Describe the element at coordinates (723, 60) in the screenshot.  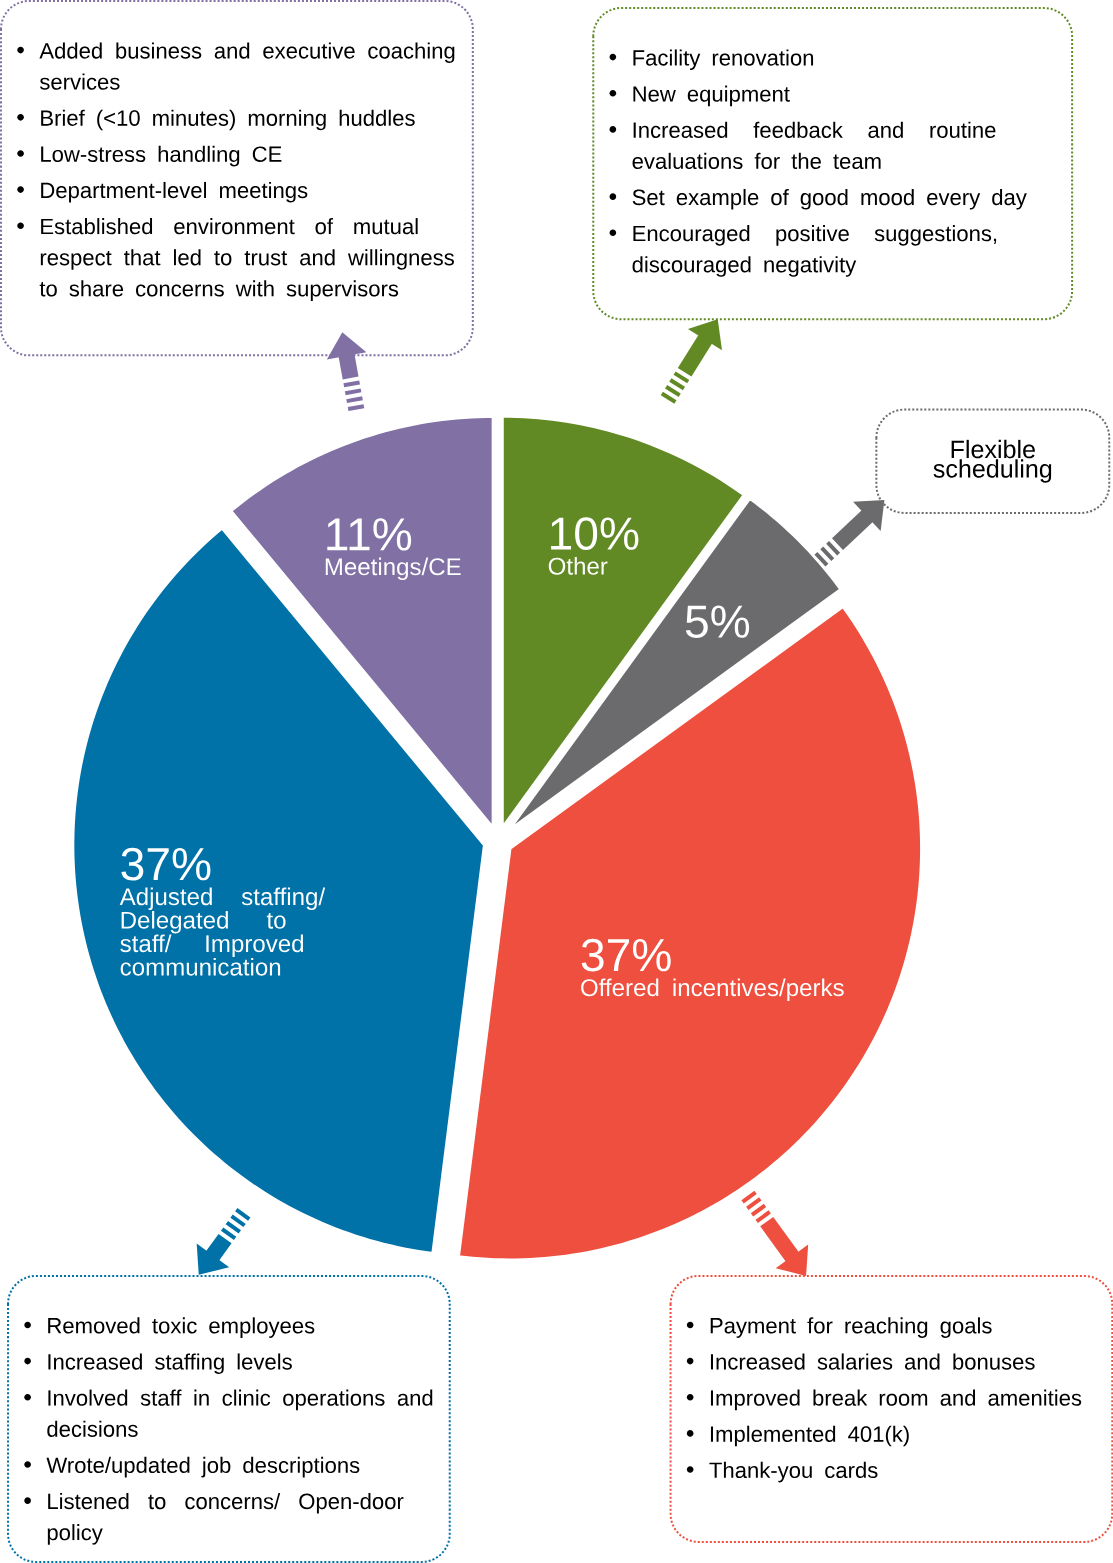
I see `text: Facility renovation` at that location.